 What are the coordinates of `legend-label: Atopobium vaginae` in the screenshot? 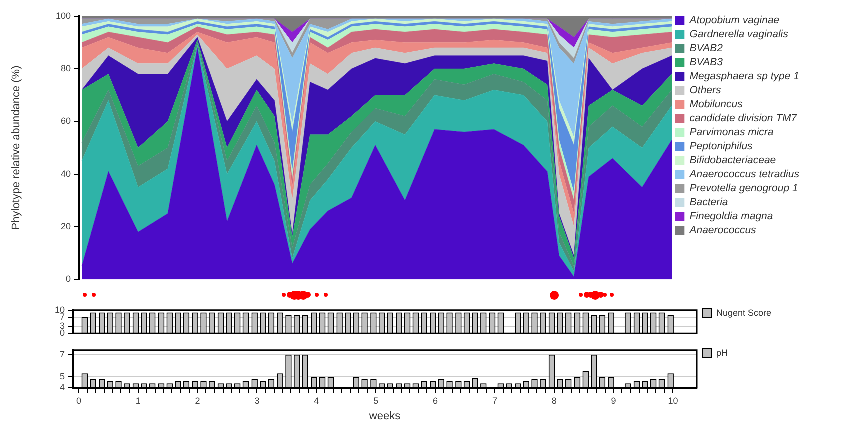 It's located at (734, 20).